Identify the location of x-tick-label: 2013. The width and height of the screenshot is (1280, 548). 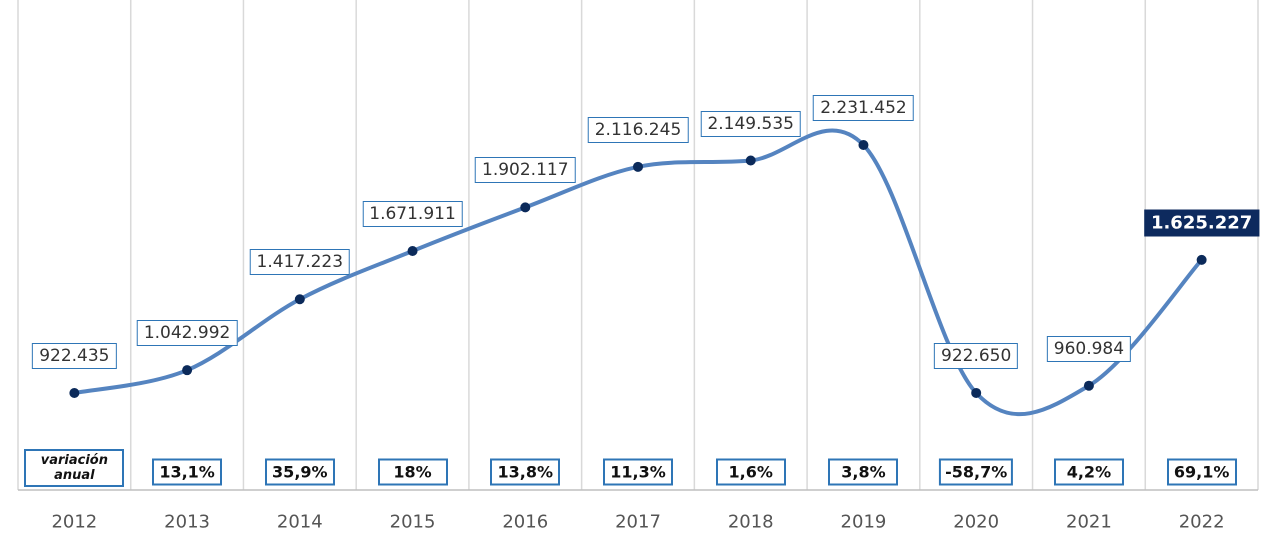
(187, 522).